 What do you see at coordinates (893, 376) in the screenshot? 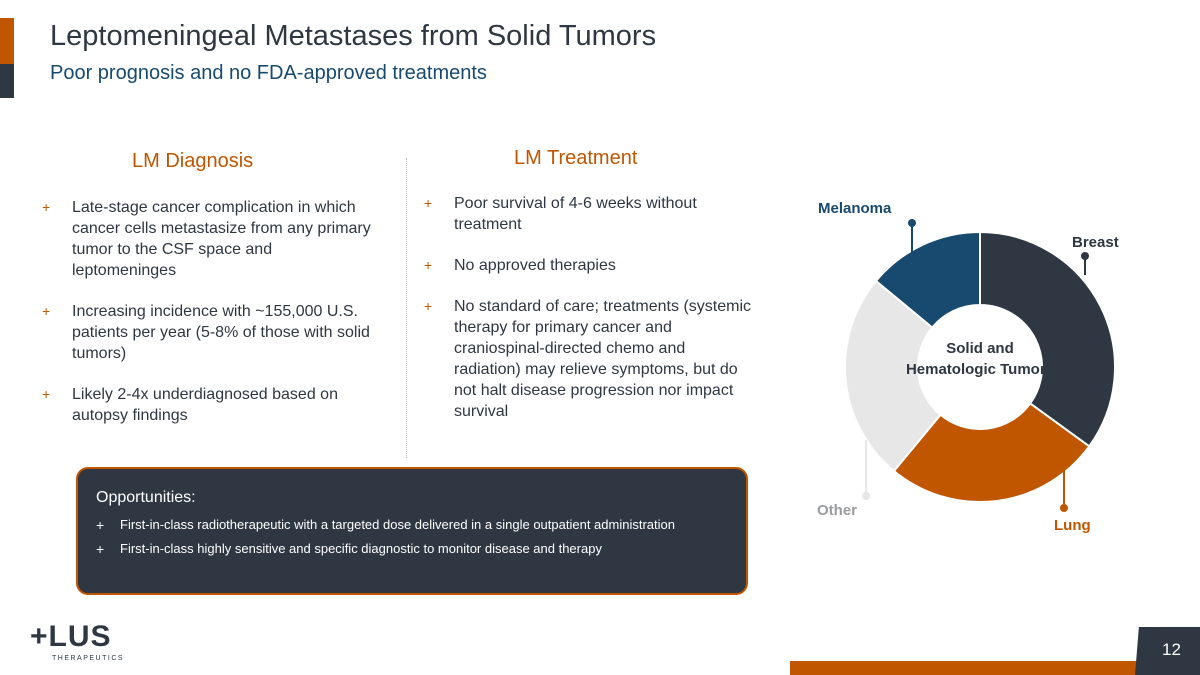
I see `slice-other` at bounding box center [893, 376].